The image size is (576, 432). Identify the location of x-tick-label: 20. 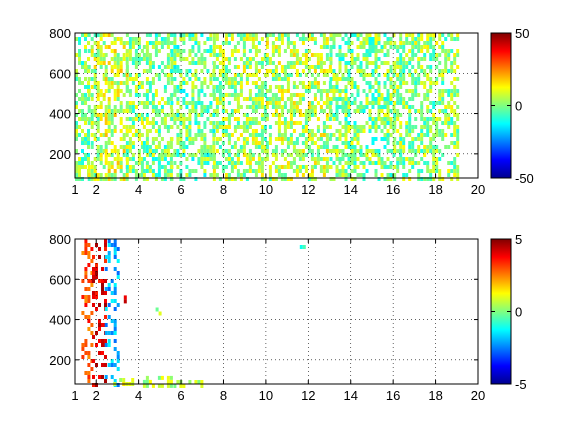
(478, 189).